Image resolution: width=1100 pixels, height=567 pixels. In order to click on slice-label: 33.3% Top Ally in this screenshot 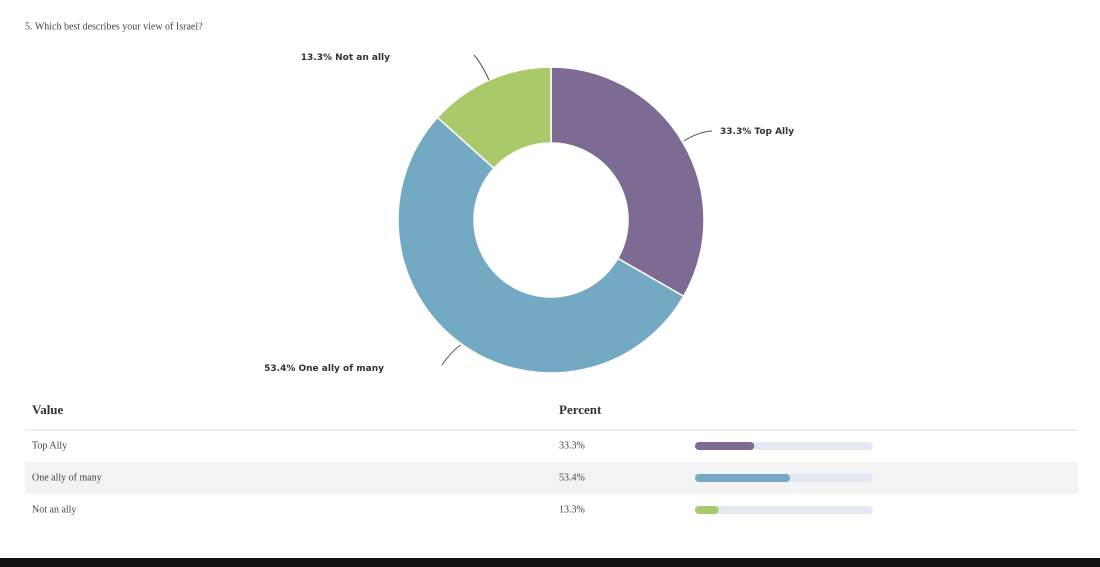, I will do `click(757, 132)`.